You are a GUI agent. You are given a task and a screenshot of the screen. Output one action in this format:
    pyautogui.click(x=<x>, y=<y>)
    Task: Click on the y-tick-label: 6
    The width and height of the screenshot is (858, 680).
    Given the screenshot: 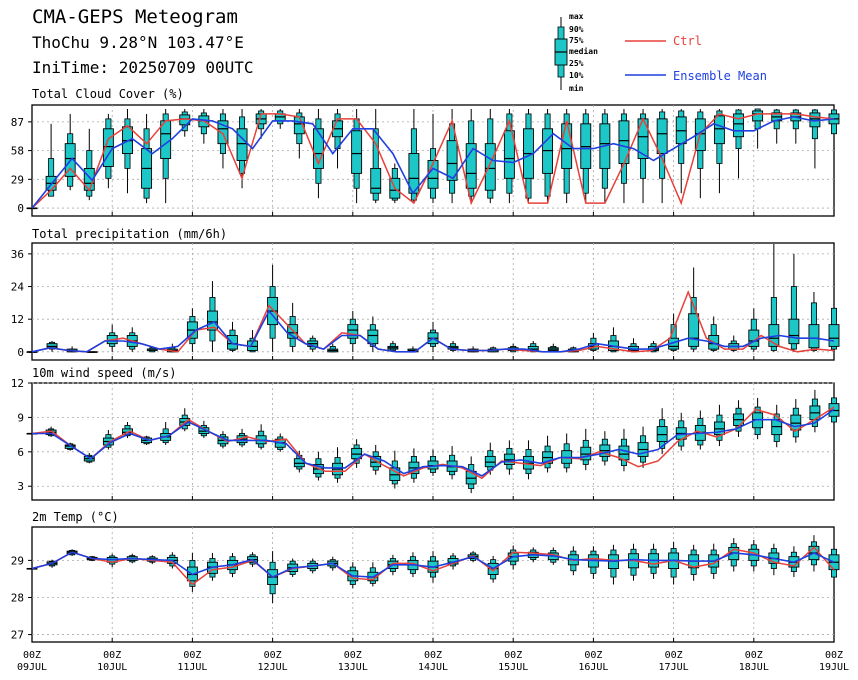 What is the action you would take?
    pyautogui.click(x=20, y=452)
    